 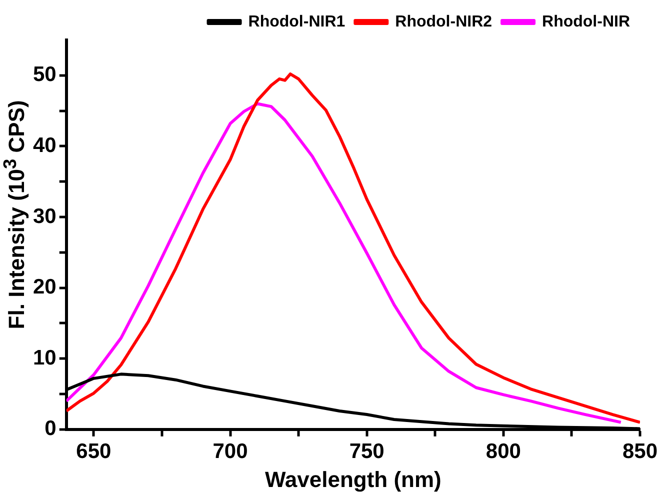 I want to click on legend-label: Rhodol-NIR, so click(x=586, y=21).